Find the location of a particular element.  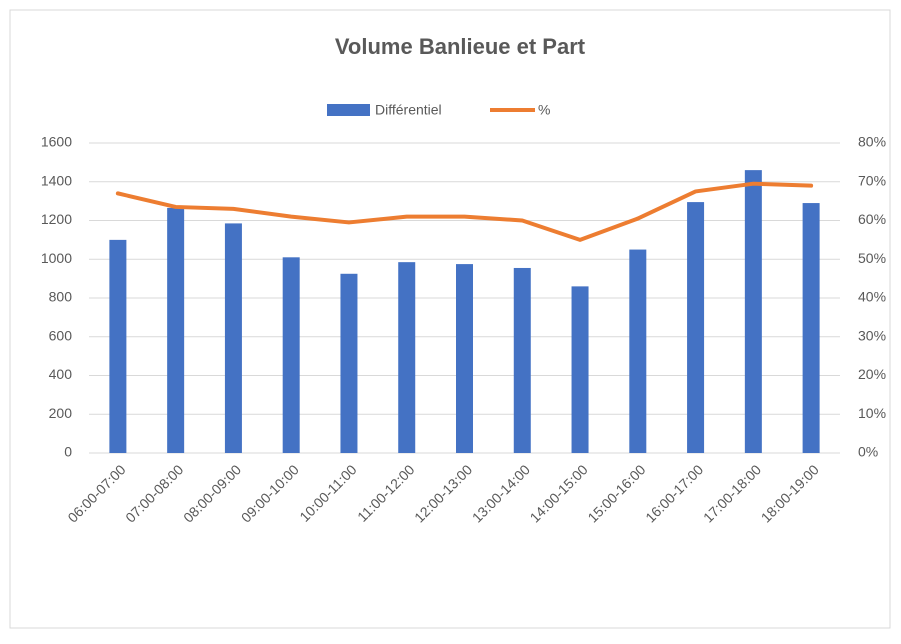

y2-tick-label: 80% is located at coordinates (872, 142).